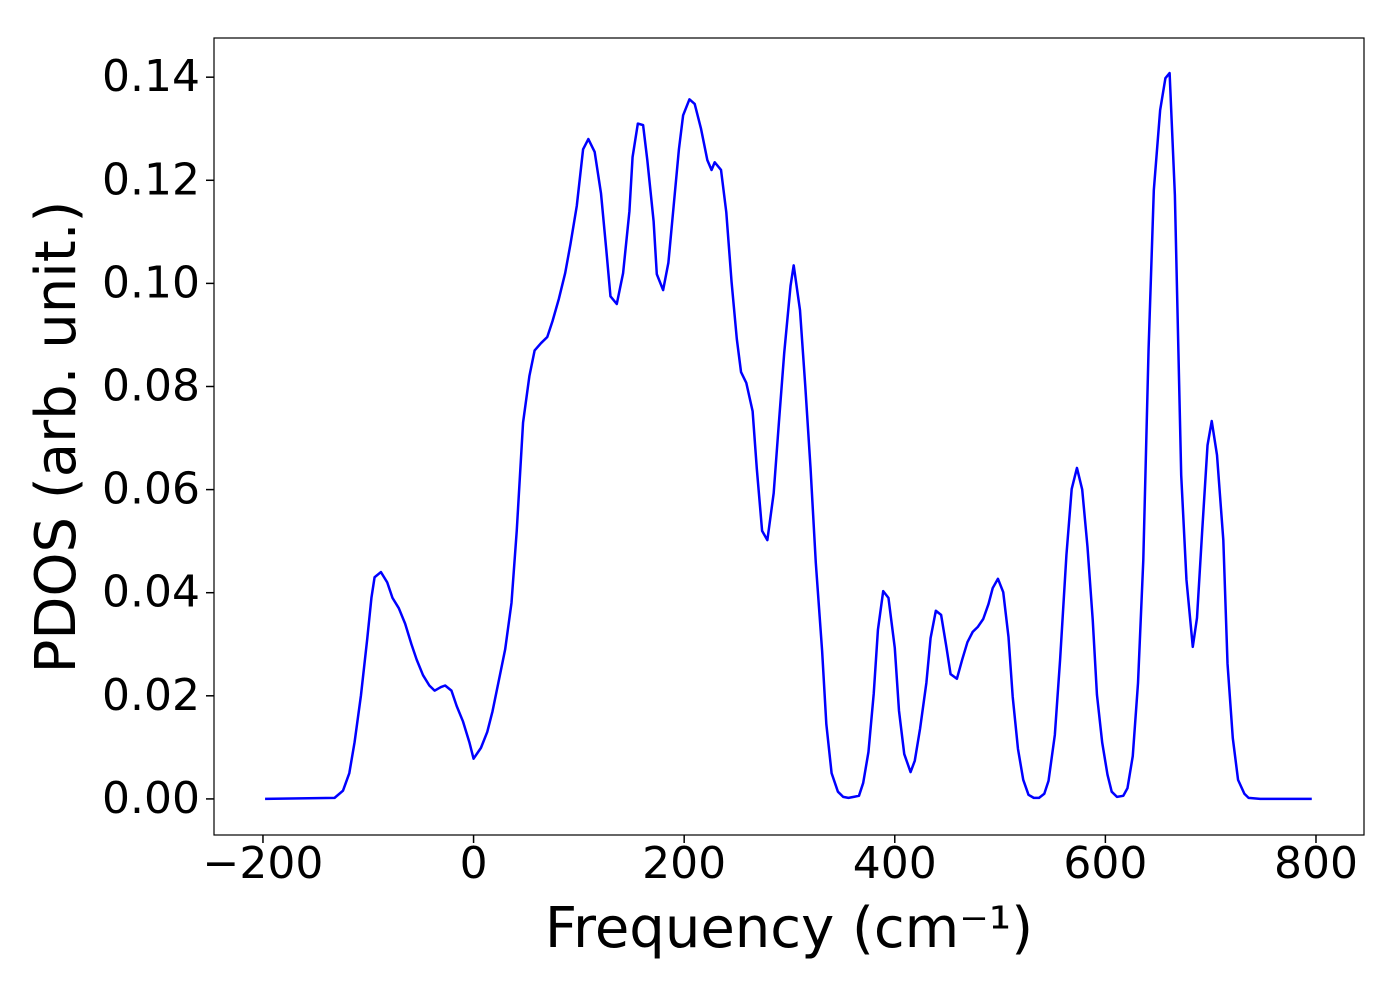  Describe the element at coordinates (151, 592) in the screenshot. I see `y-tick-label: 0.04` at that location.